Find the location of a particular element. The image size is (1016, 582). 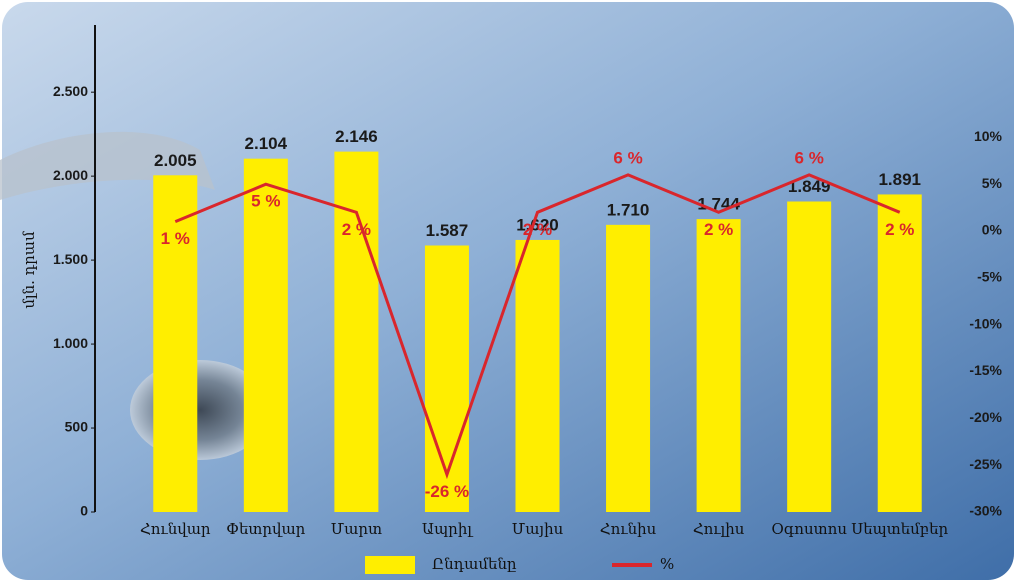

y2-tick-label: -5% is located at coordinates (989, 277).